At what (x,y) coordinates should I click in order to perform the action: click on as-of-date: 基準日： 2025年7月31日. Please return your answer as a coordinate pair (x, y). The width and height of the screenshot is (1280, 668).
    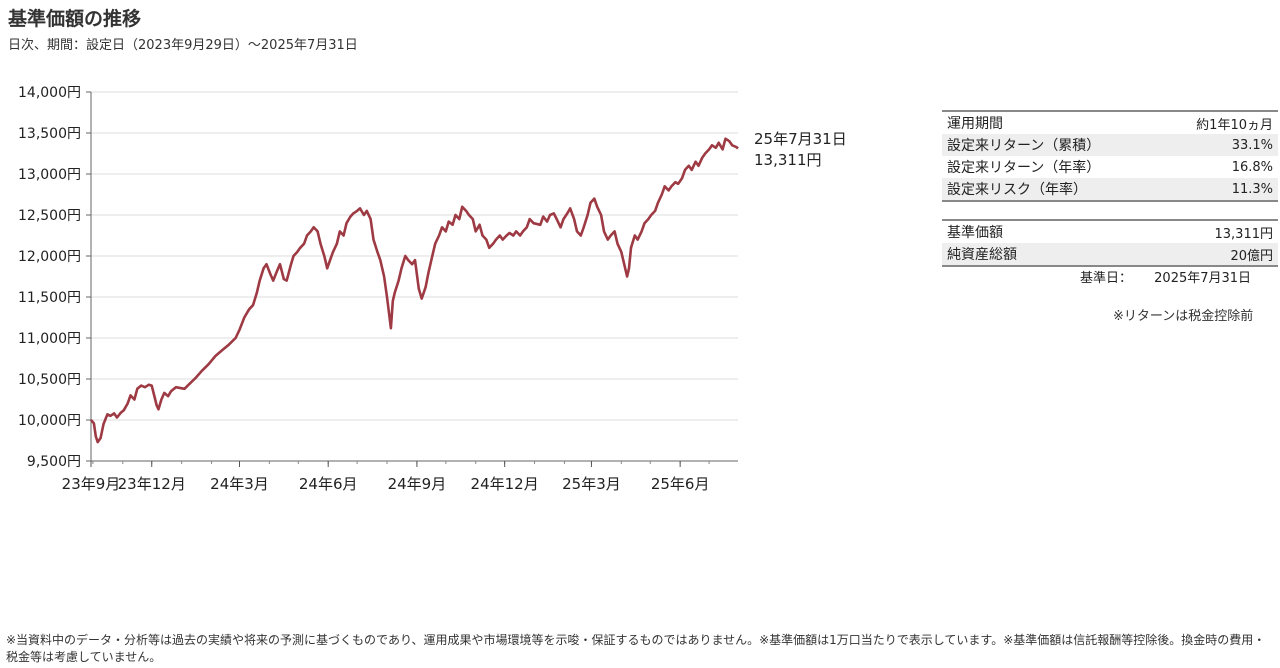
    Looking at the image, I should click on (1165, 276).